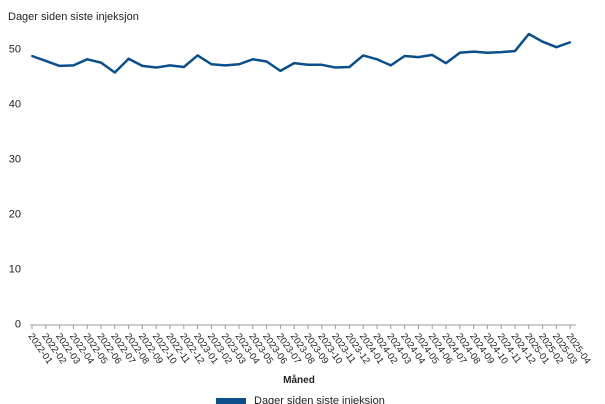  I want to click on chart-title: Dager siden siste injeksjon, so click(73, 17).